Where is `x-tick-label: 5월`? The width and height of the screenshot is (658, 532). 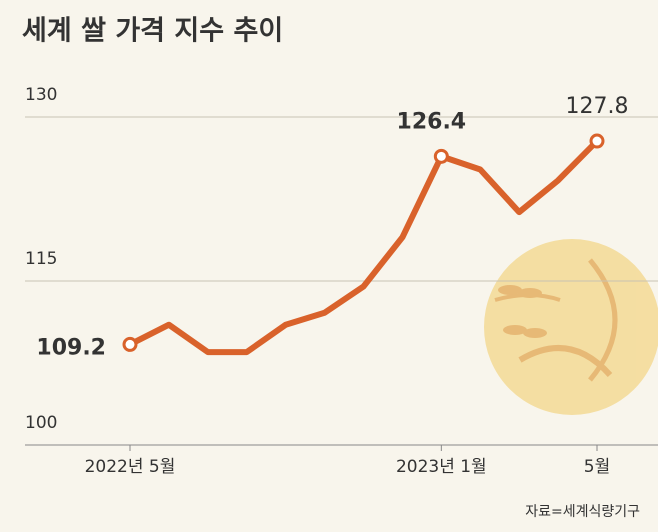
x-tick-label: 5월 is located at coordinates (597, 467).